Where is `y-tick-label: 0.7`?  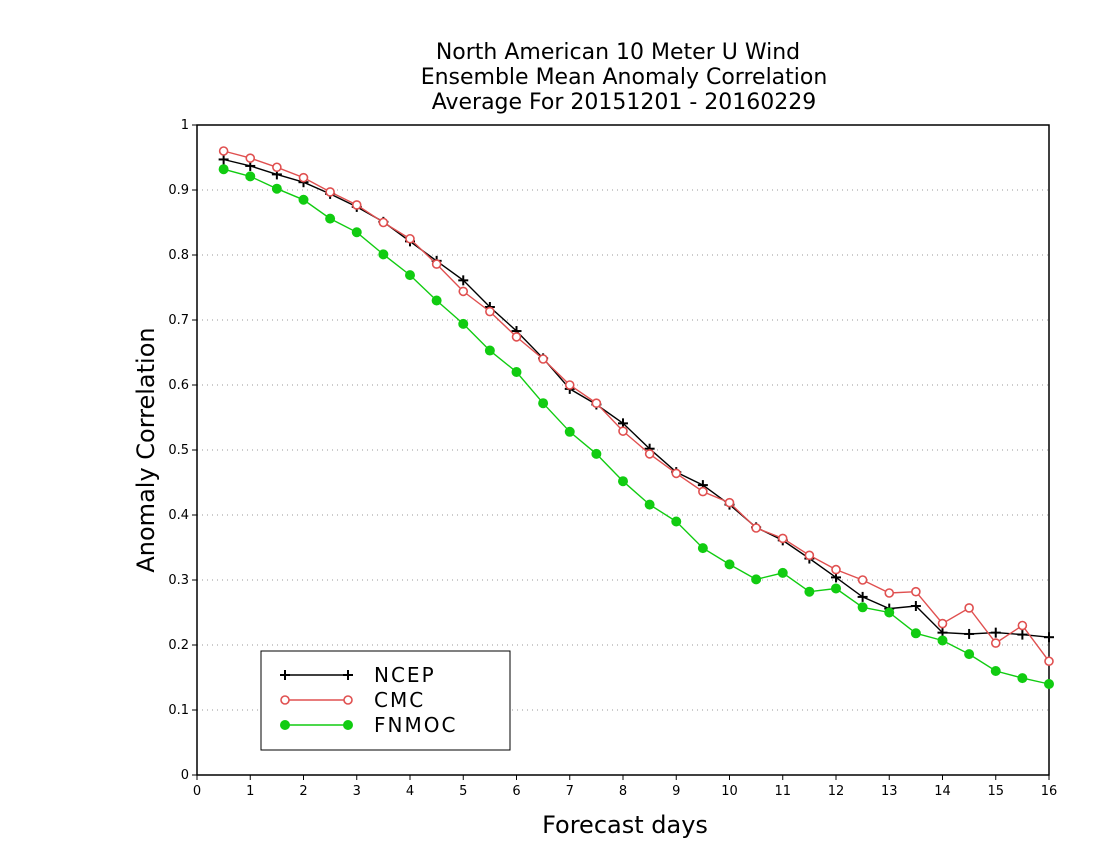 y-tick-label: 0.7 is located at coordinates (178, 320).